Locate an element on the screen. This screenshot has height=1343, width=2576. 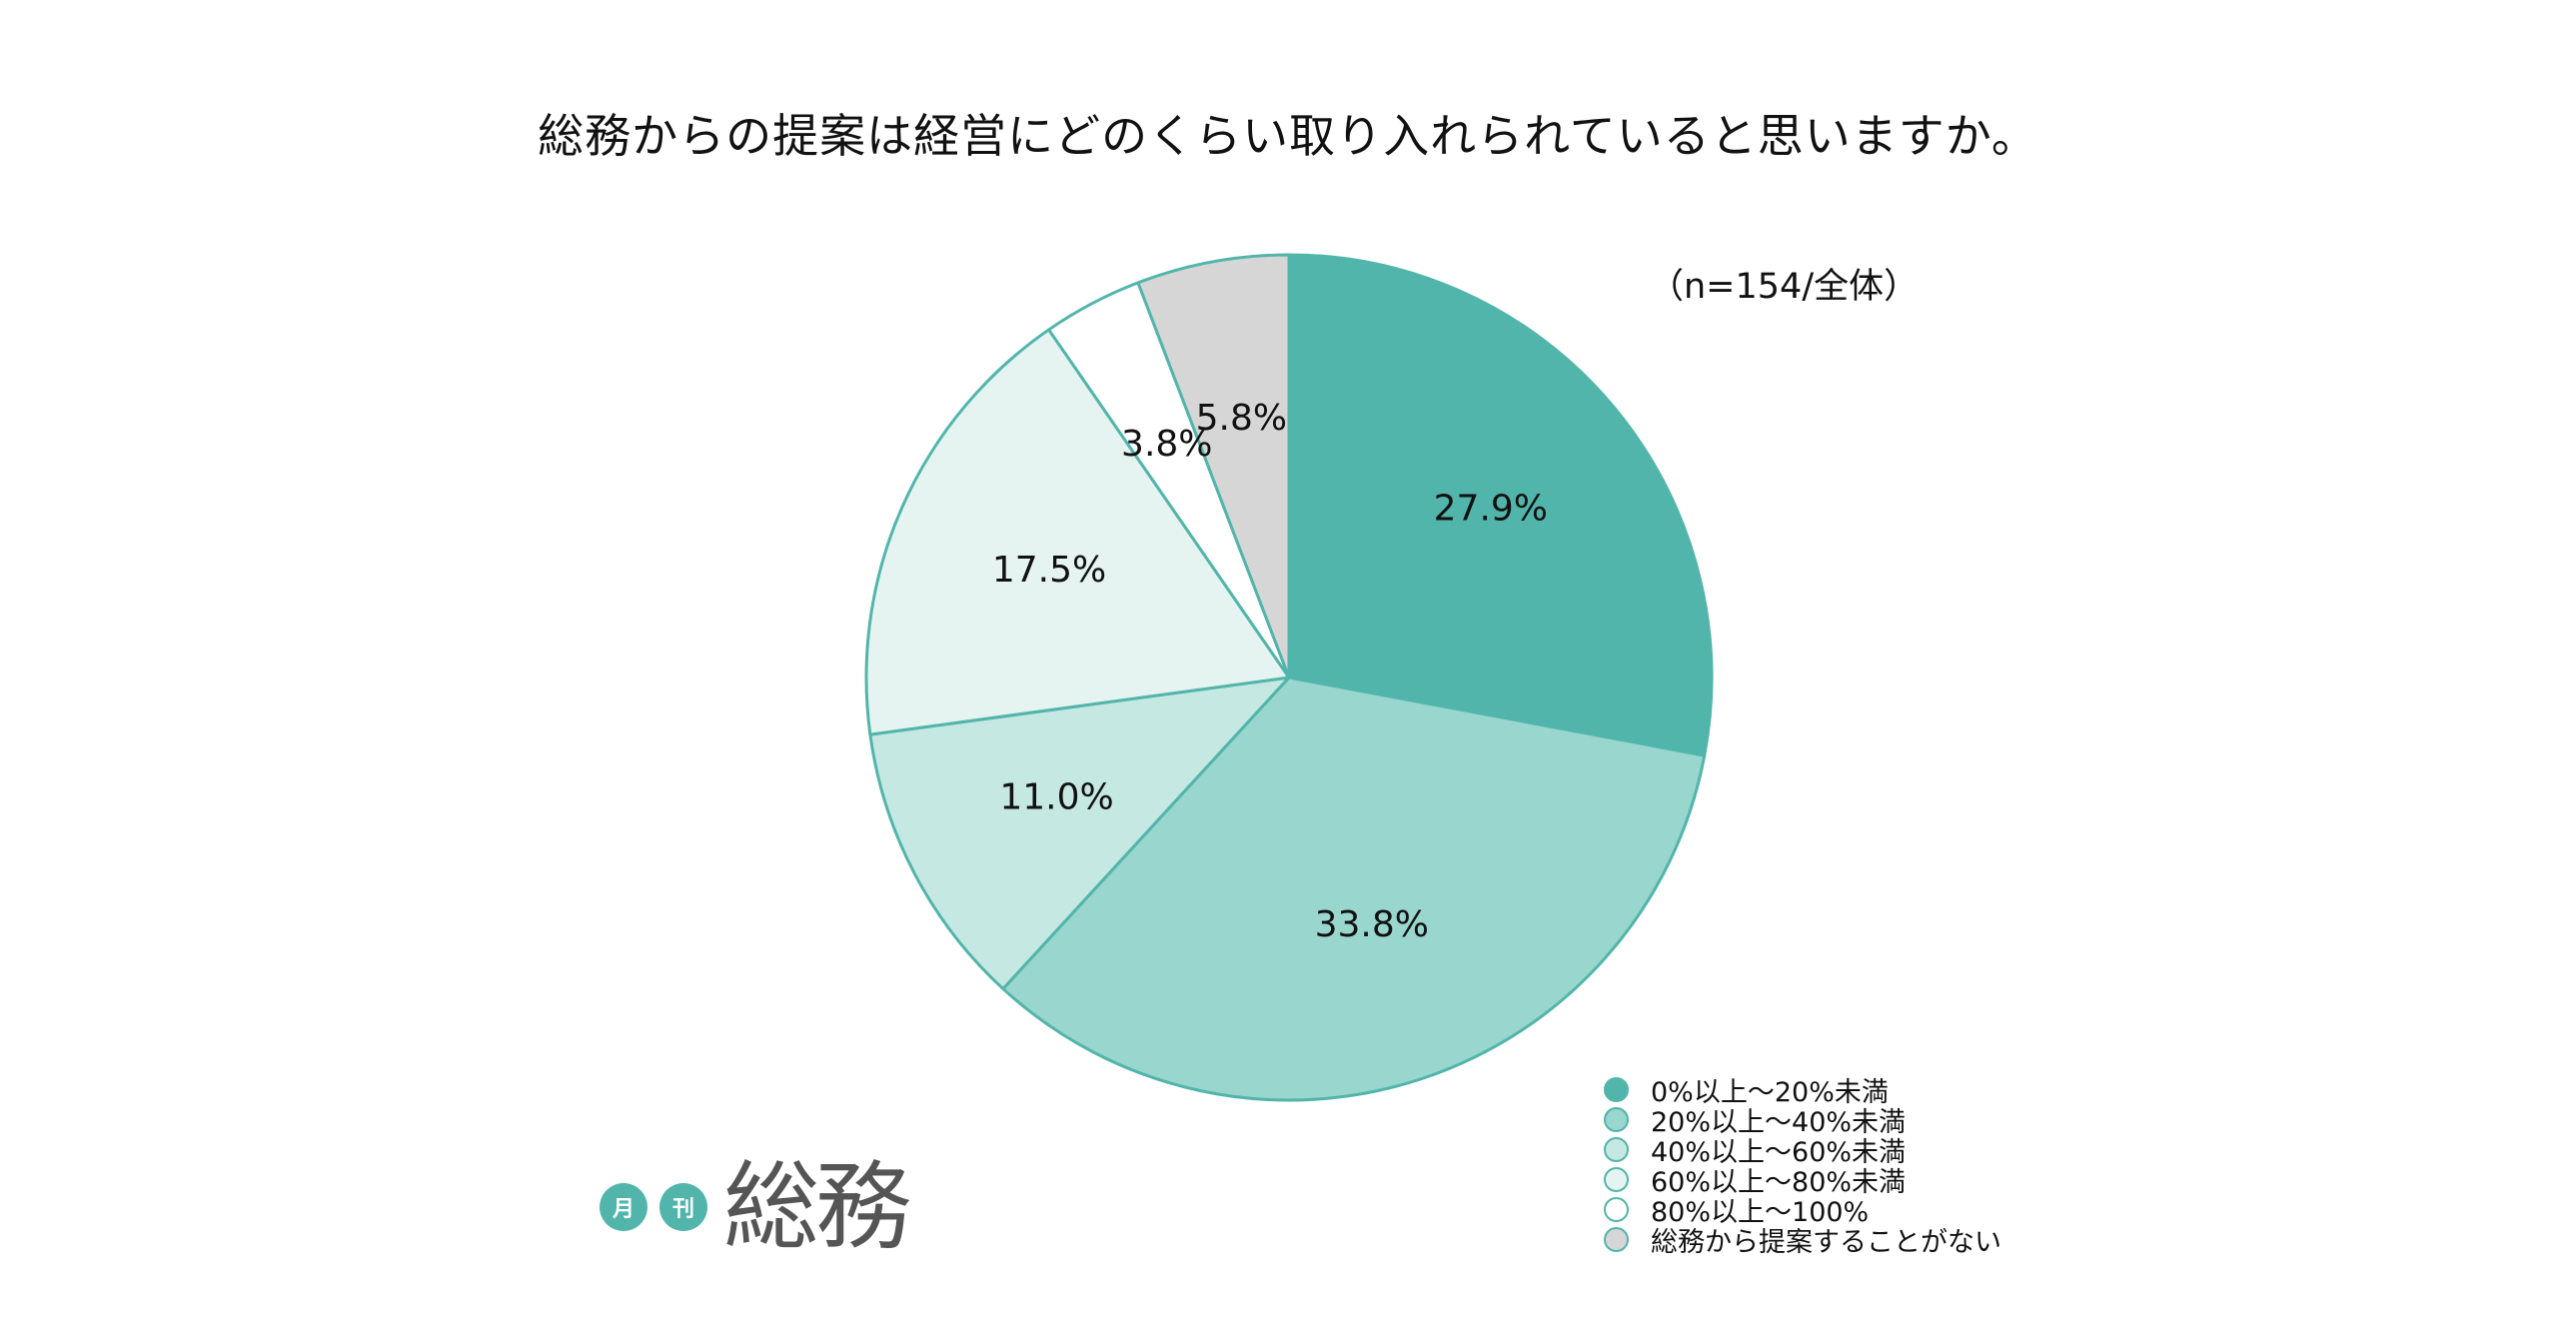
slice-label-5: 3.8% is located at coordinates (1166, 444).